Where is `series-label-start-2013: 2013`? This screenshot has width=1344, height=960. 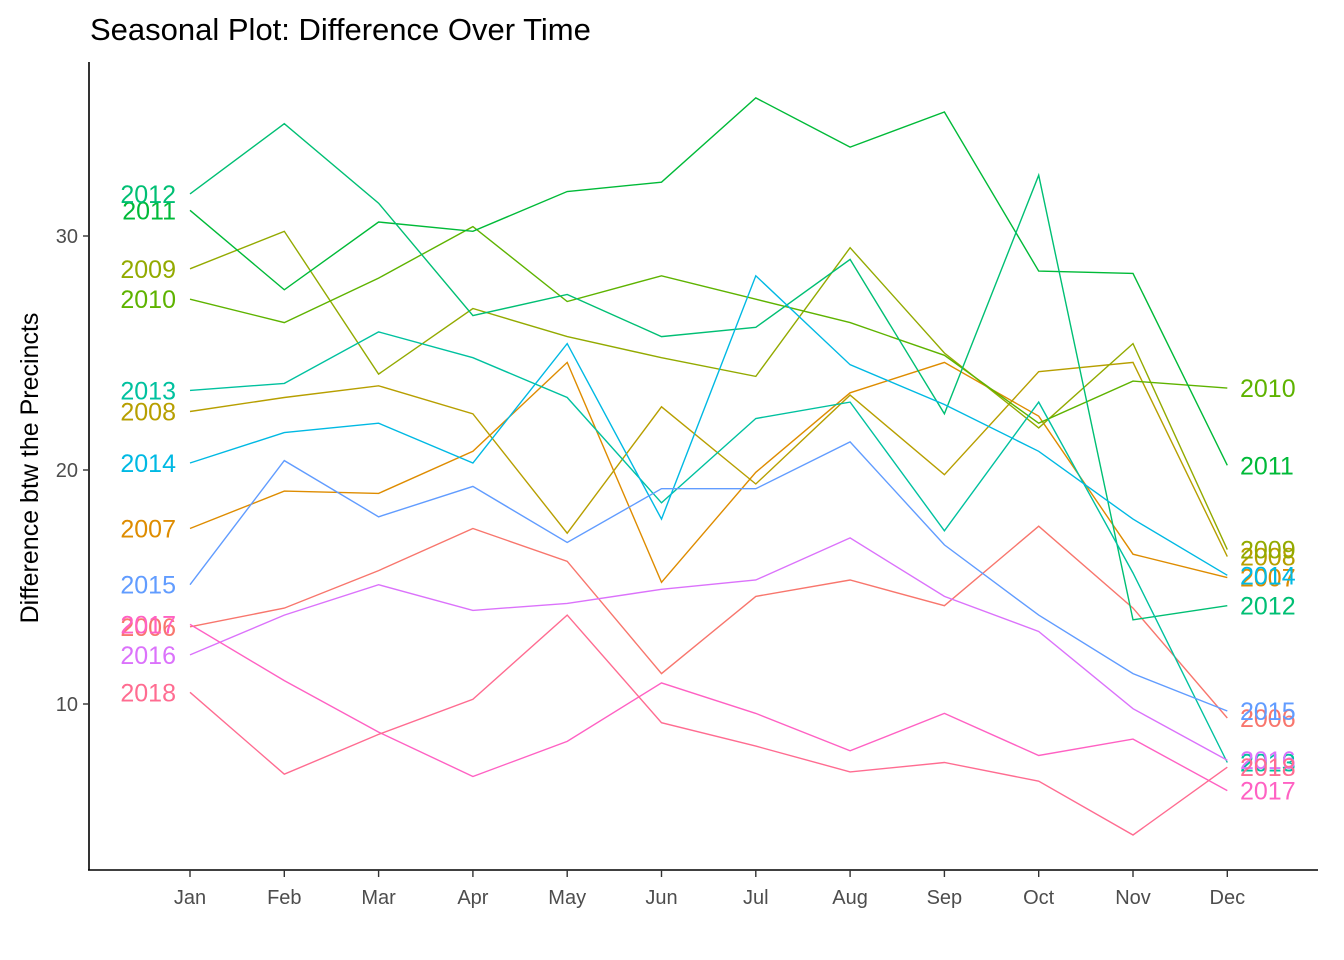
series-label-start-2013: 2013 is located at coordinates (148, 391).